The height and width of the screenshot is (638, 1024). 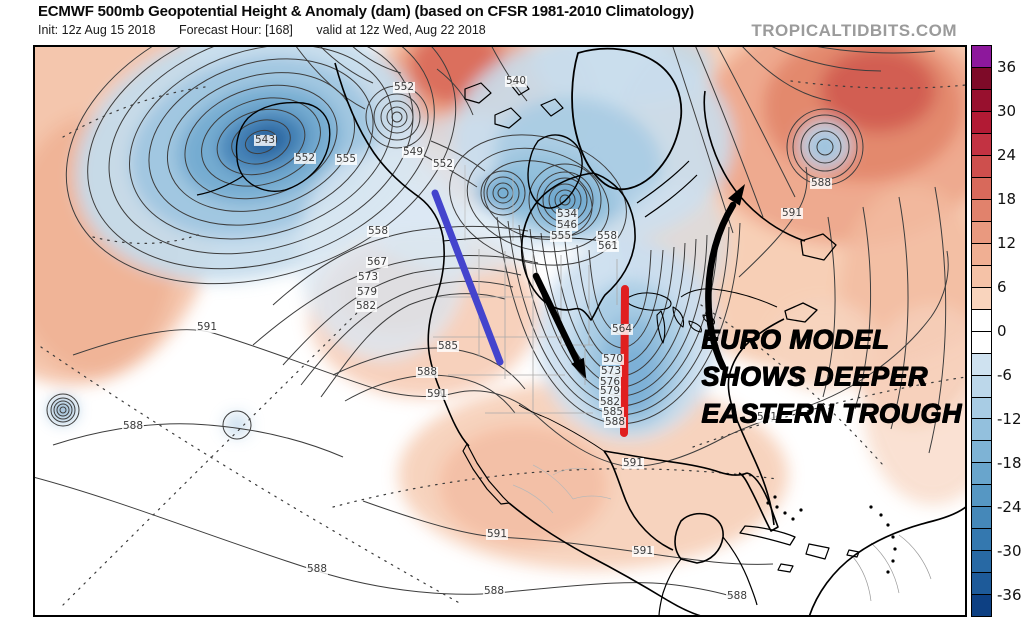 I want to click on colorbar-tick-label: -36, so click(x=1009, y=595).